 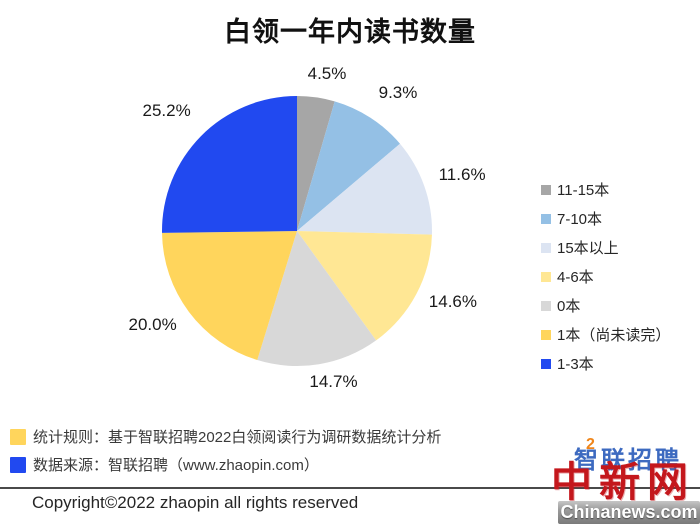 I want to click on source-note-0: 统计规则：基于智联招聘2022白领阅读行为调研数据统计分析, so click(x=226, y=437).